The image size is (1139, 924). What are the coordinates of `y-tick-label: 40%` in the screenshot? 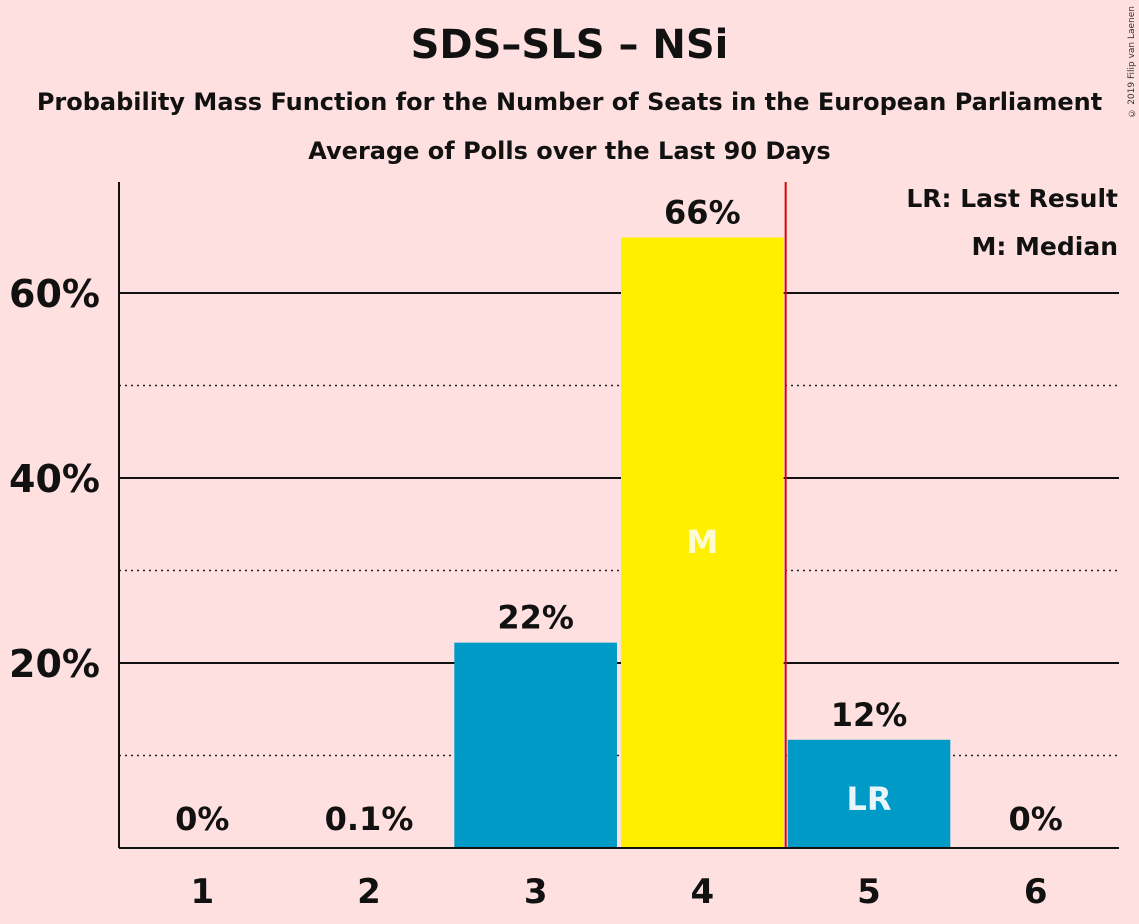 It's located at (54, 479).